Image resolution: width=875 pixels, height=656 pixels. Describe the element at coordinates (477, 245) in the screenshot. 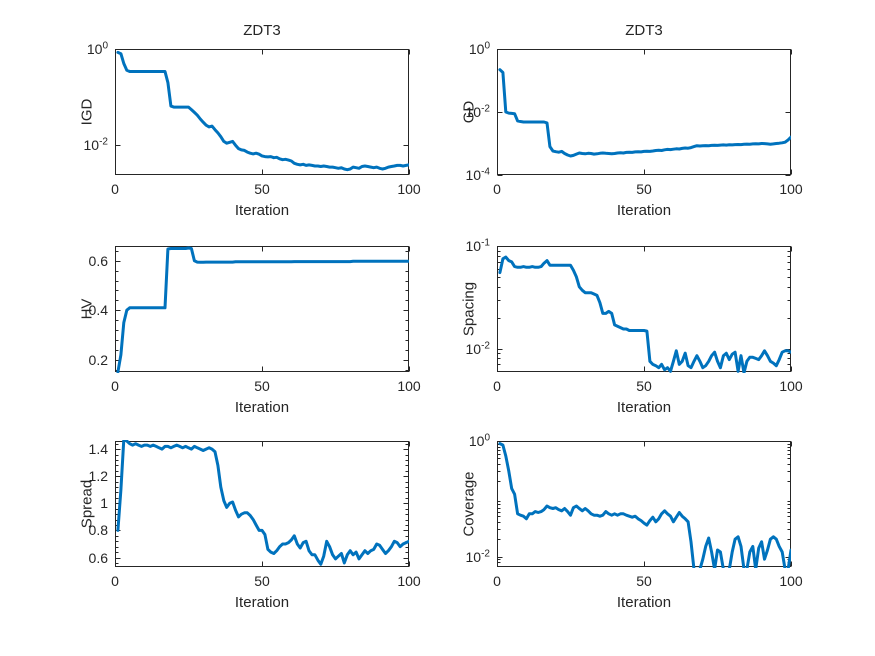

I see `y-tick-label: 10⁻¹` at that location.